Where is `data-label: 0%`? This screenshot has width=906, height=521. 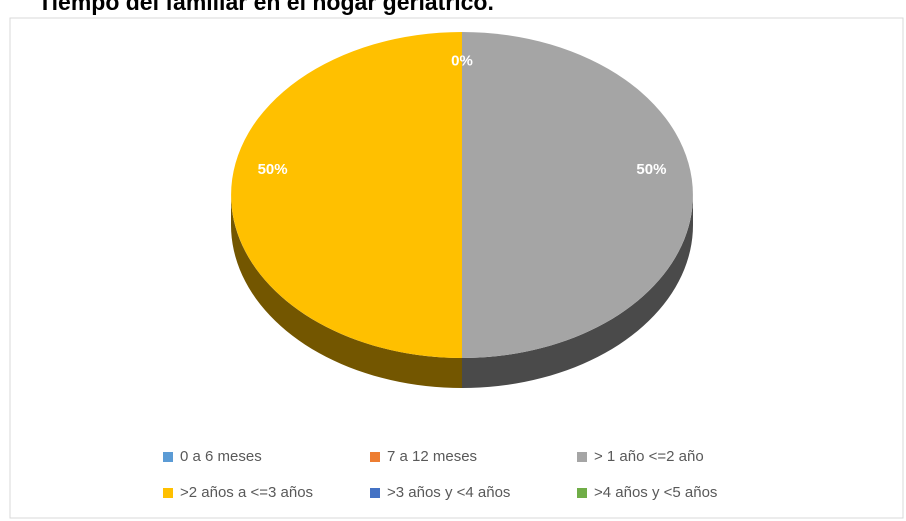 data-label: 0% is located at coordinates (462, 60).